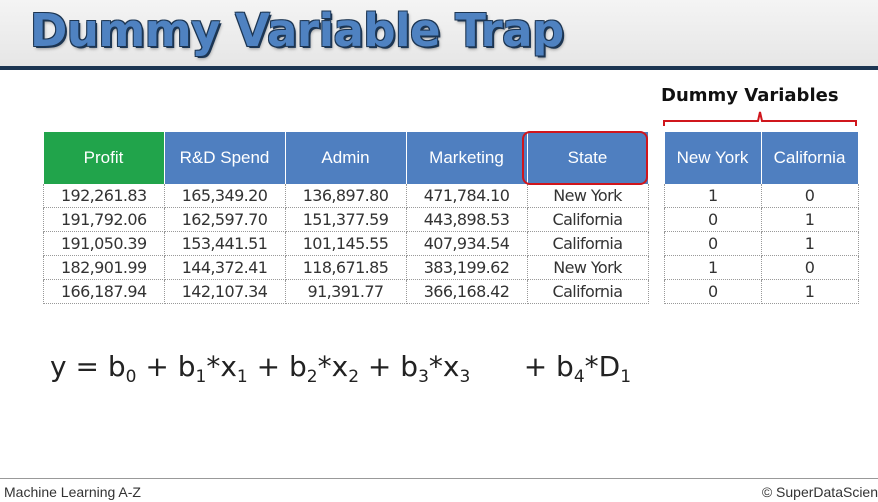 Image resolution: width=878 pixels, height=502 pixels. I want to click on header-admin: Admin, so click(346, 158).